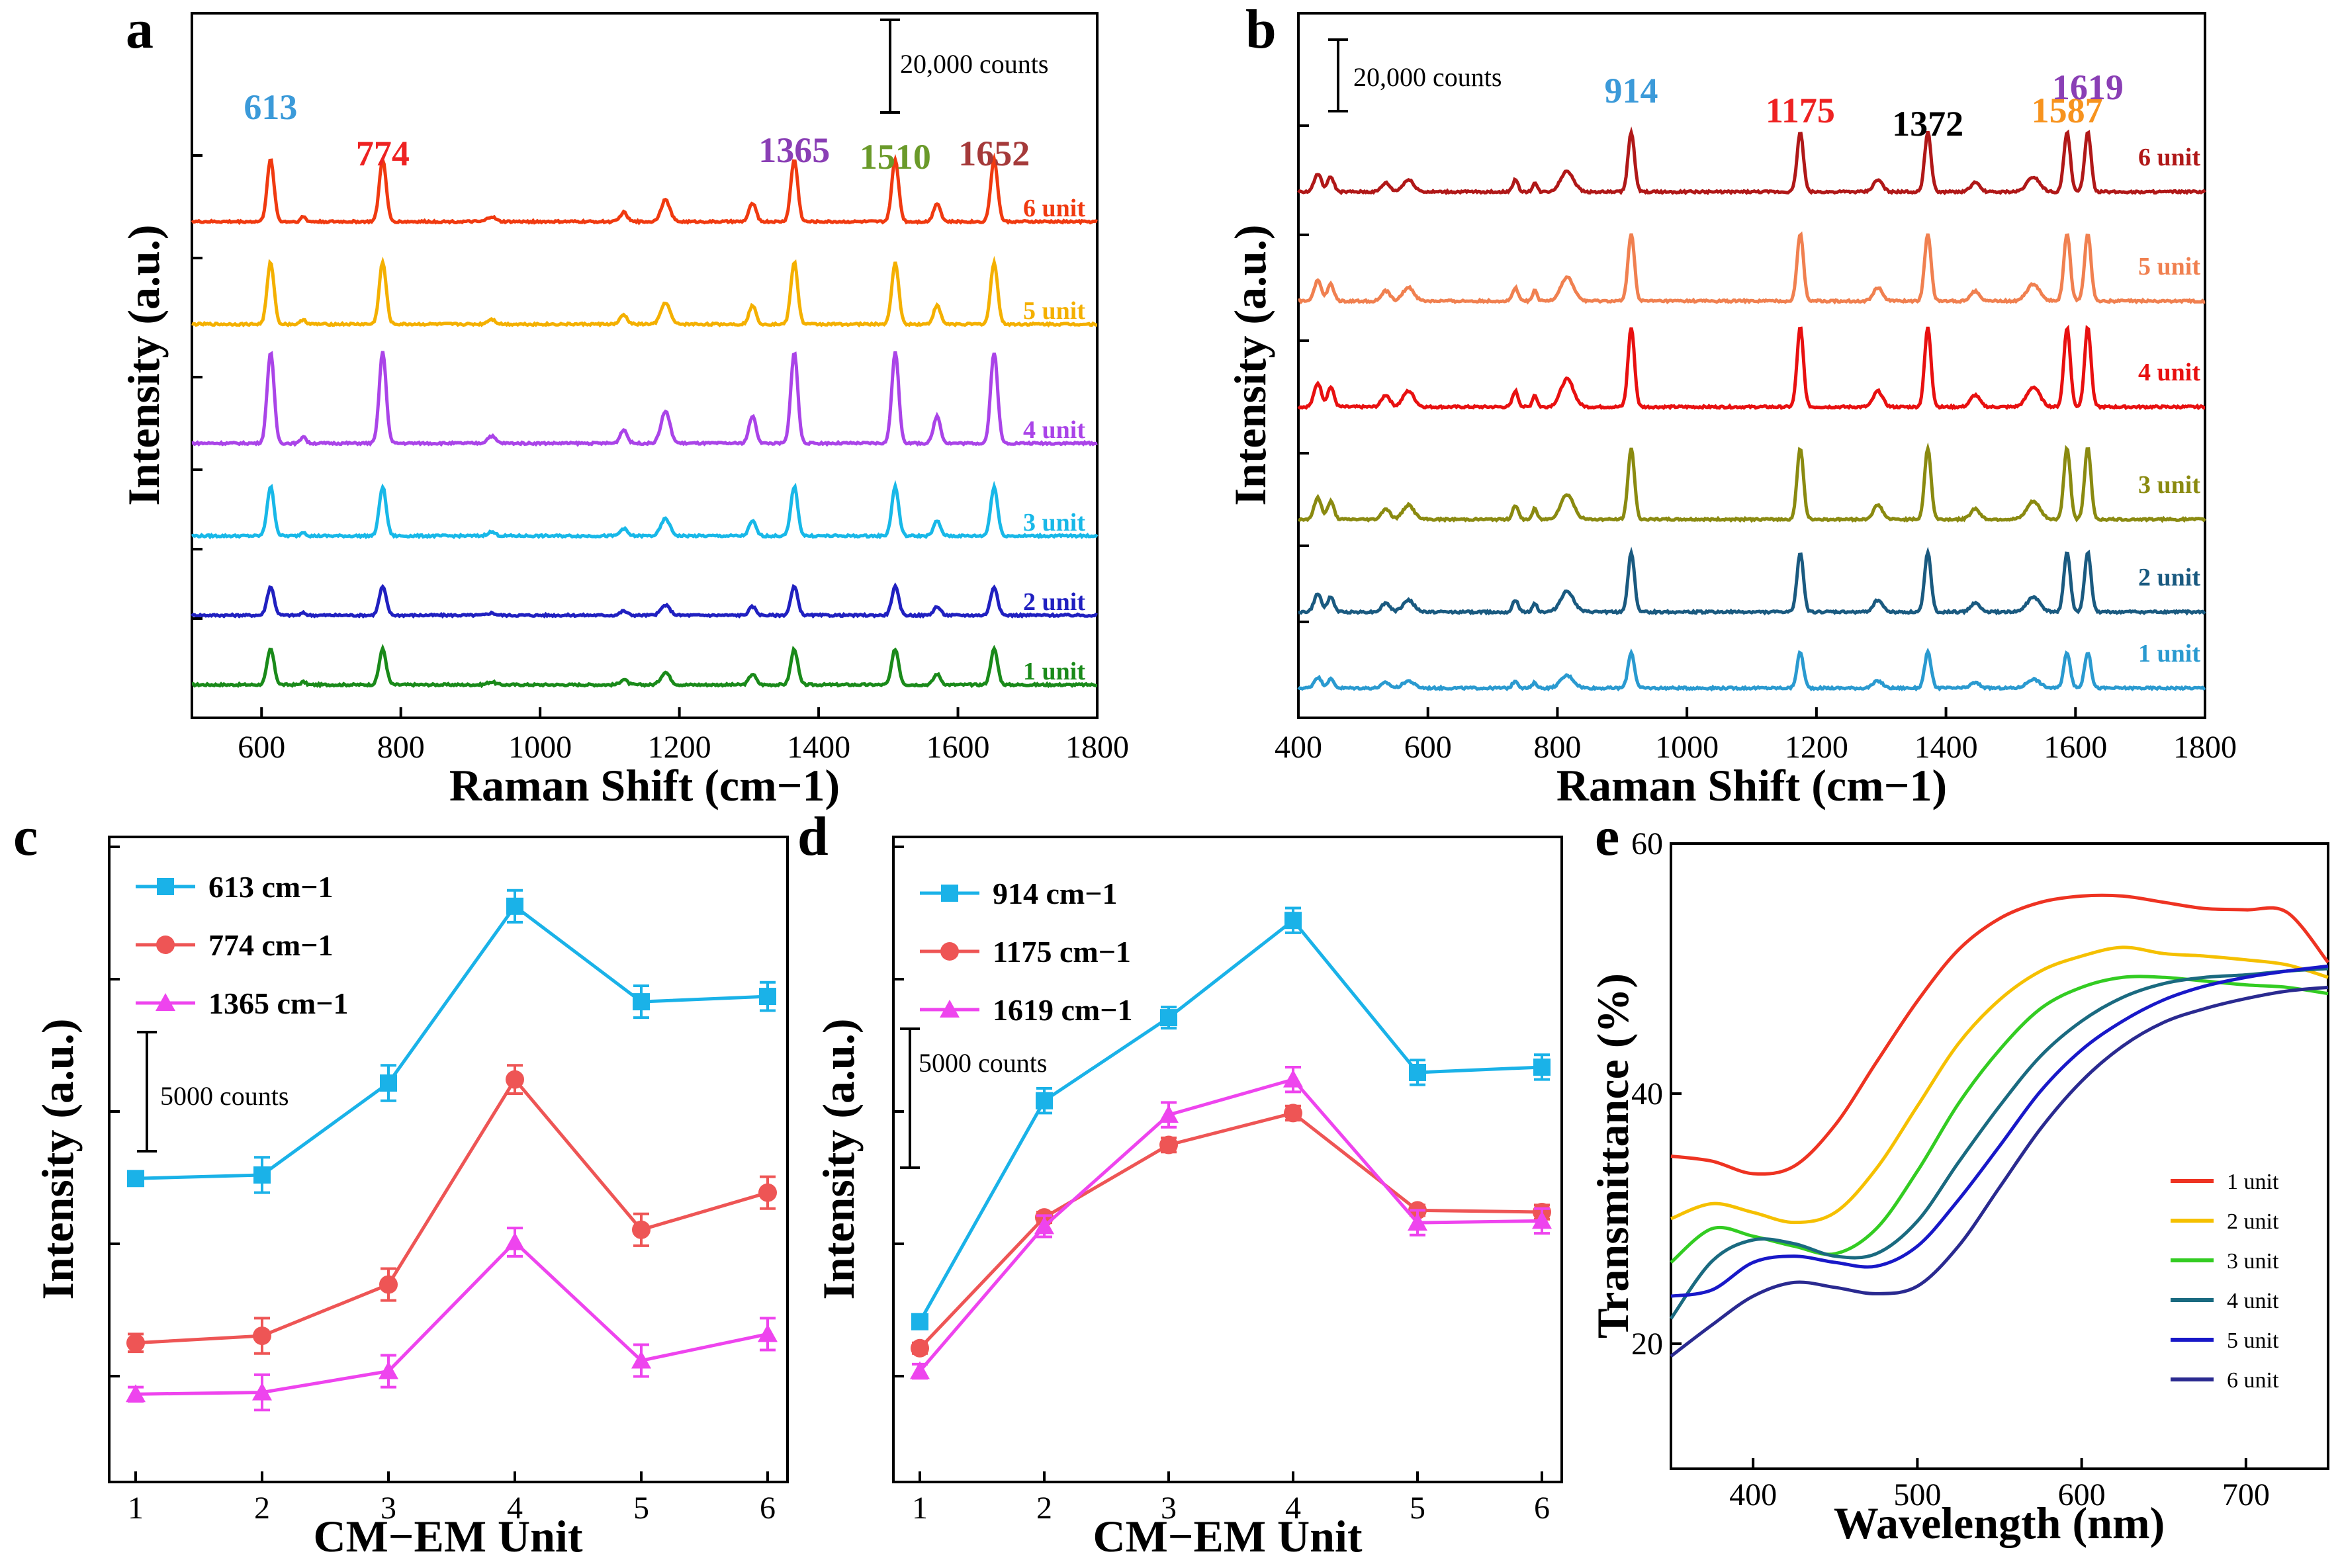 This screenshot has height=1568, width=2340. Describe the element at coordinates (1054, 523) in the screenshot. I see `pa-unit-label: 3 unit` at that location.